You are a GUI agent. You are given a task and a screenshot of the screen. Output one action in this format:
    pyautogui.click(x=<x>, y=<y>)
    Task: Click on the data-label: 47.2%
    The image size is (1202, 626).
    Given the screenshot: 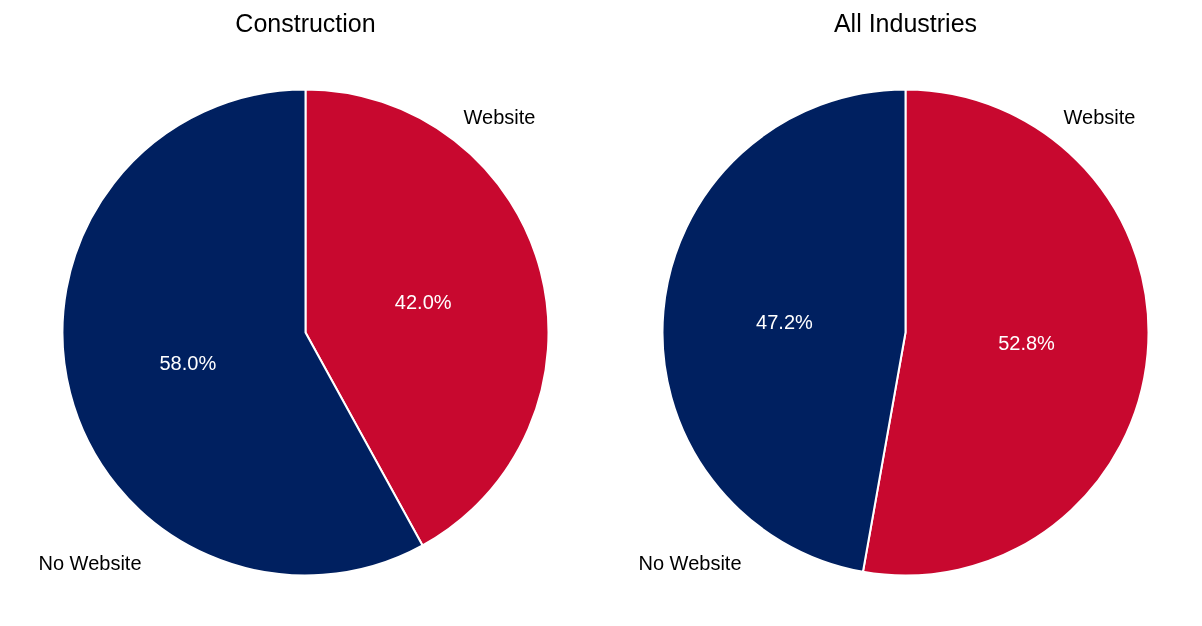 What is the action you would take?
    pyautogui.click(x=785, y=321)
    